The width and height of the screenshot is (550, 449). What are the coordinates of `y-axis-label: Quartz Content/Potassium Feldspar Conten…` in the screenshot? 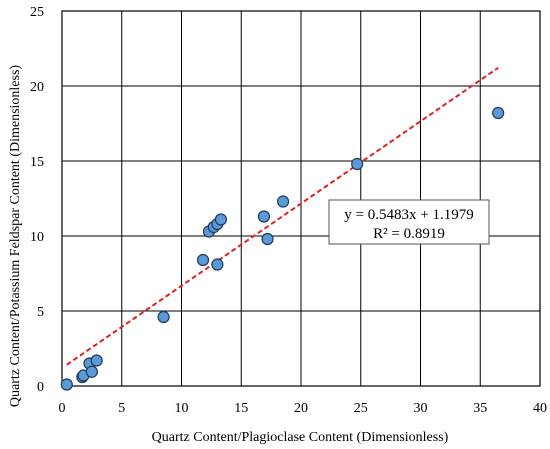 It's located at (15, 236).